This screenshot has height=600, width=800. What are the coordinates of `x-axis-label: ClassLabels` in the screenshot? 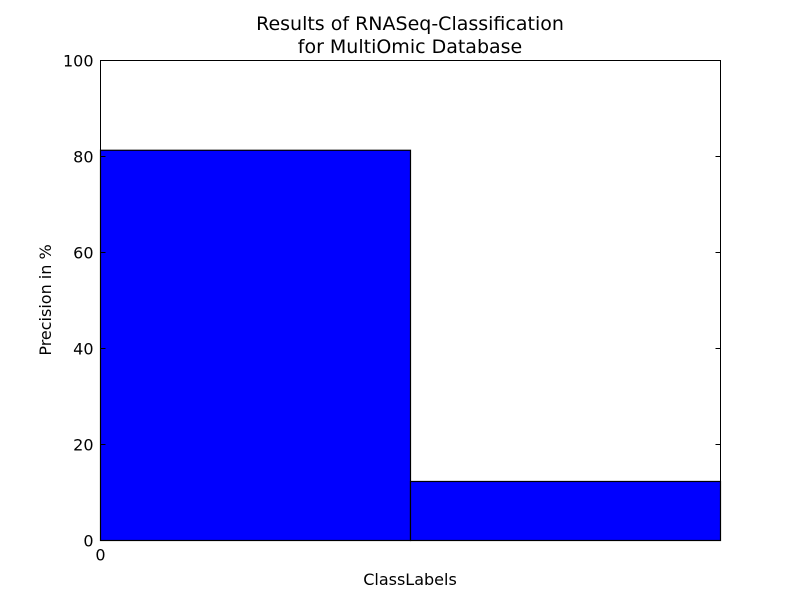 It's located at (410, 579).